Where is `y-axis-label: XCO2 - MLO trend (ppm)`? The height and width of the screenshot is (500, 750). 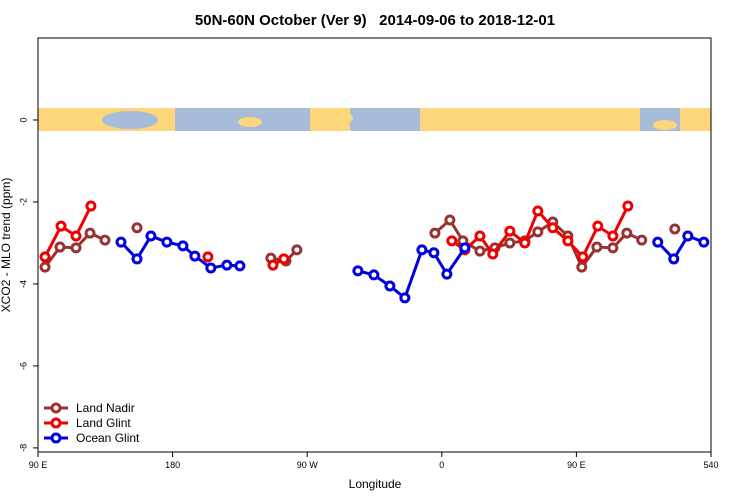 y-axis-label: XCO2 - MLO trend (ppm) is located at coordinates (6, 245).